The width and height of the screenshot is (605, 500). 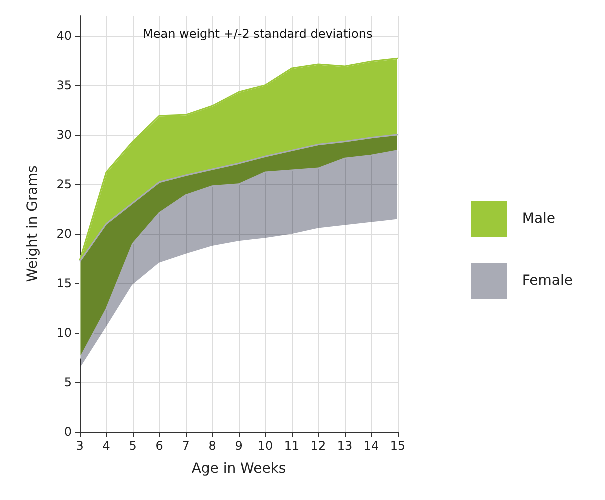 What do you see at coordinates (64, 135) in the screenshot?
I see `y-tick-label: 30` at bounding box center [64, 135].